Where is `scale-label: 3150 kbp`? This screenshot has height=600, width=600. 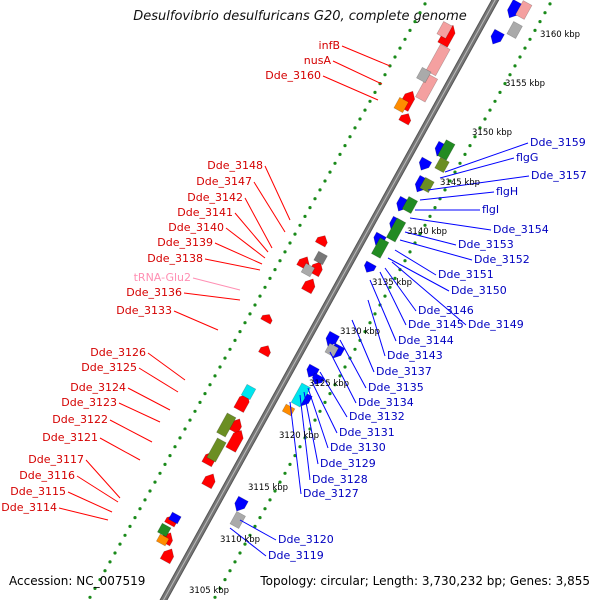 scale-label: 3150 kbp is located at coordinates (492, 133).